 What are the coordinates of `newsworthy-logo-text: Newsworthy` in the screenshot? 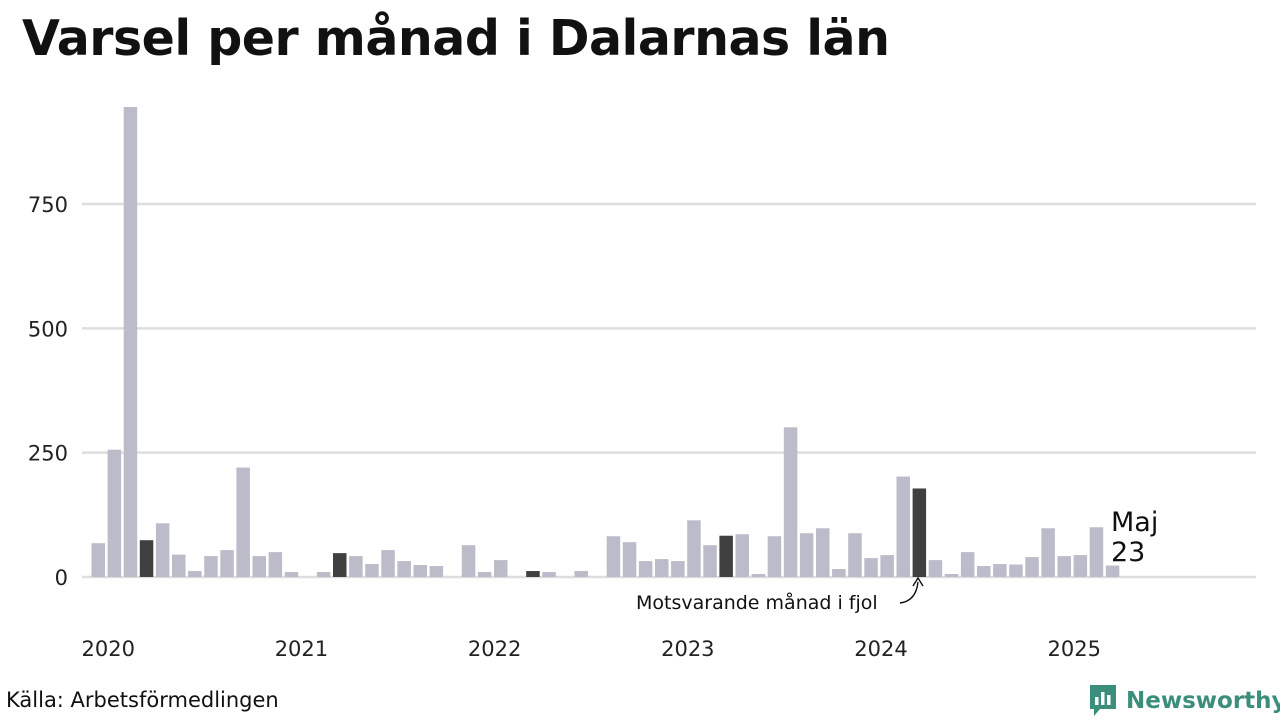 It's located at (1203, 701).